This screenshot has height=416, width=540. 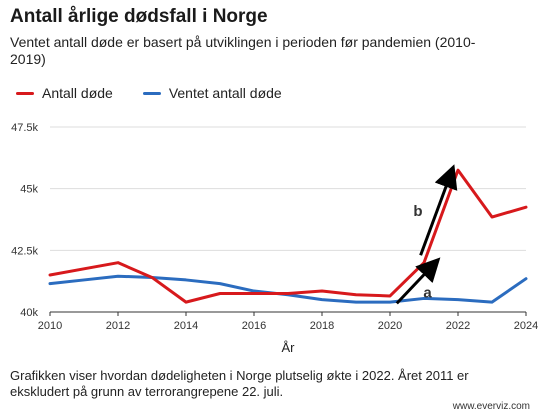 I want to click on x-tick-label: 2024, so click(x=526, y=326).